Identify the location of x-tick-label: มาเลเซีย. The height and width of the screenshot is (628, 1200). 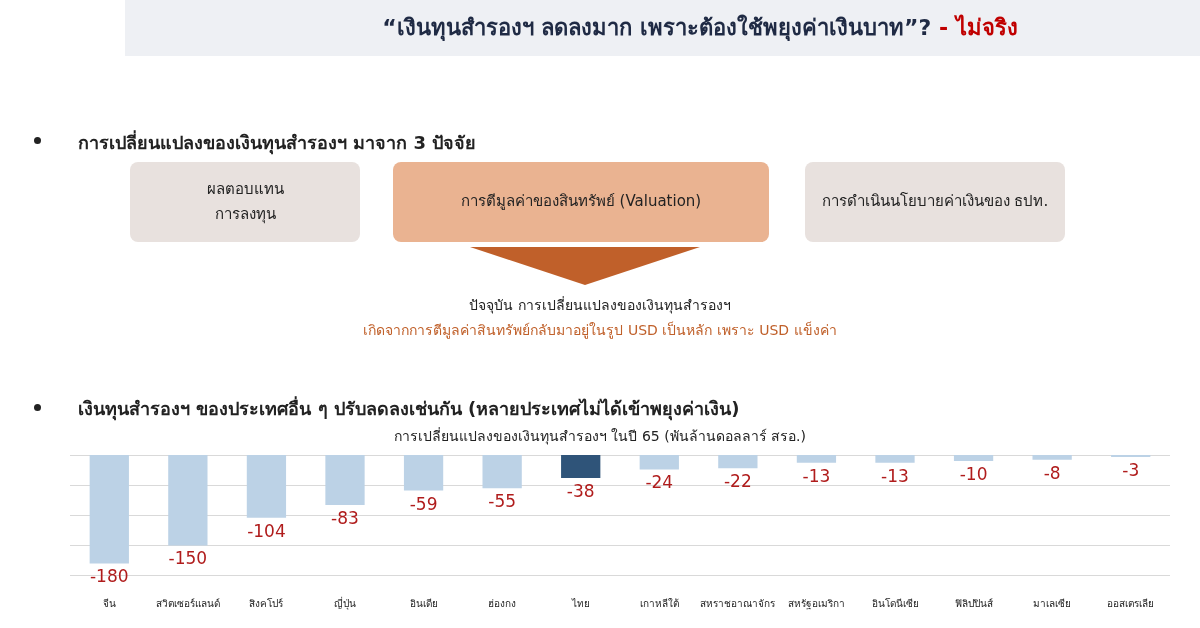
(1052, 603).